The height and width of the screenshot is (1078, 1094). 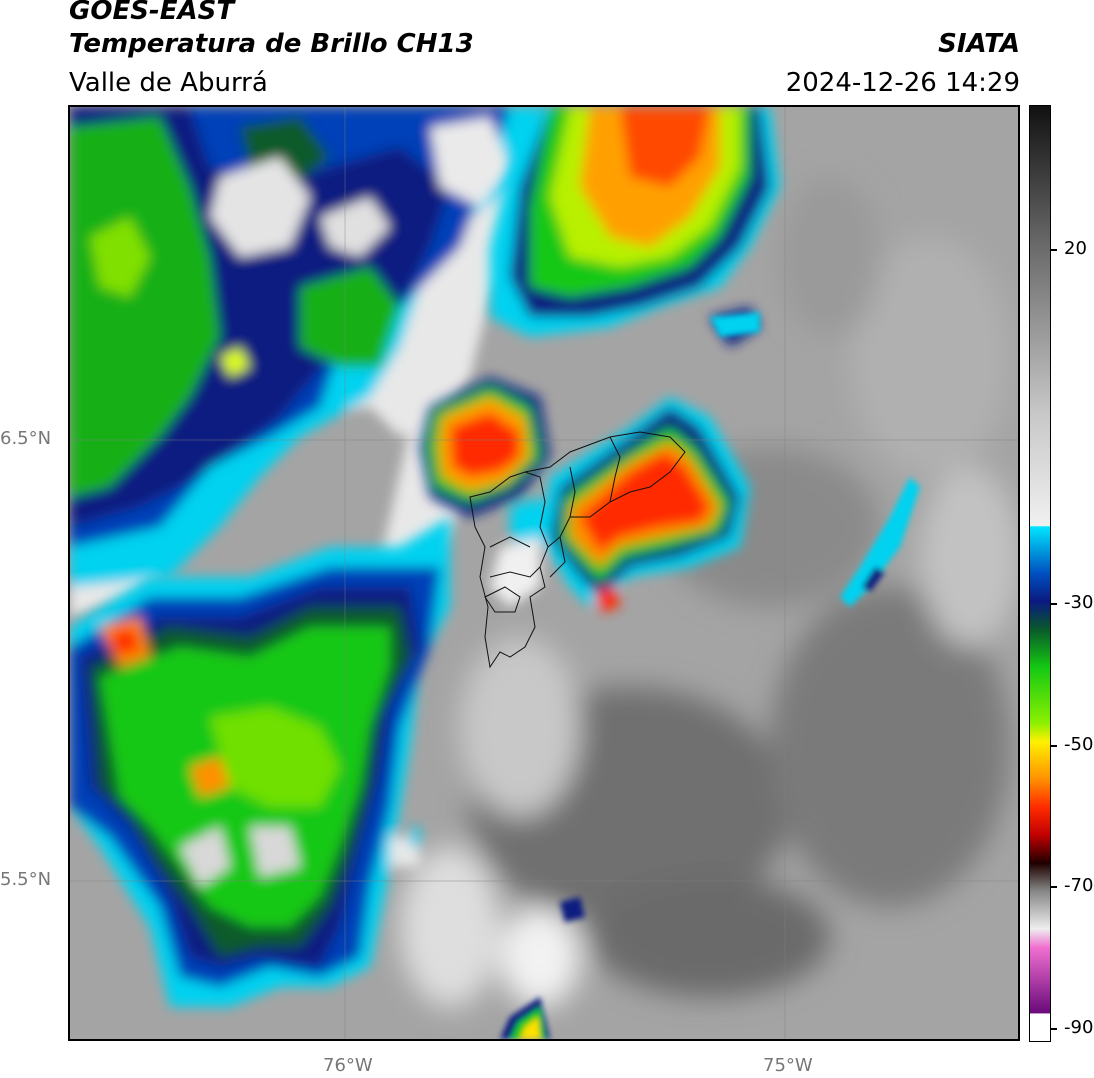 I want to click on datetime-label: 2024-12-26 14:29, so click(x=902, y=83).